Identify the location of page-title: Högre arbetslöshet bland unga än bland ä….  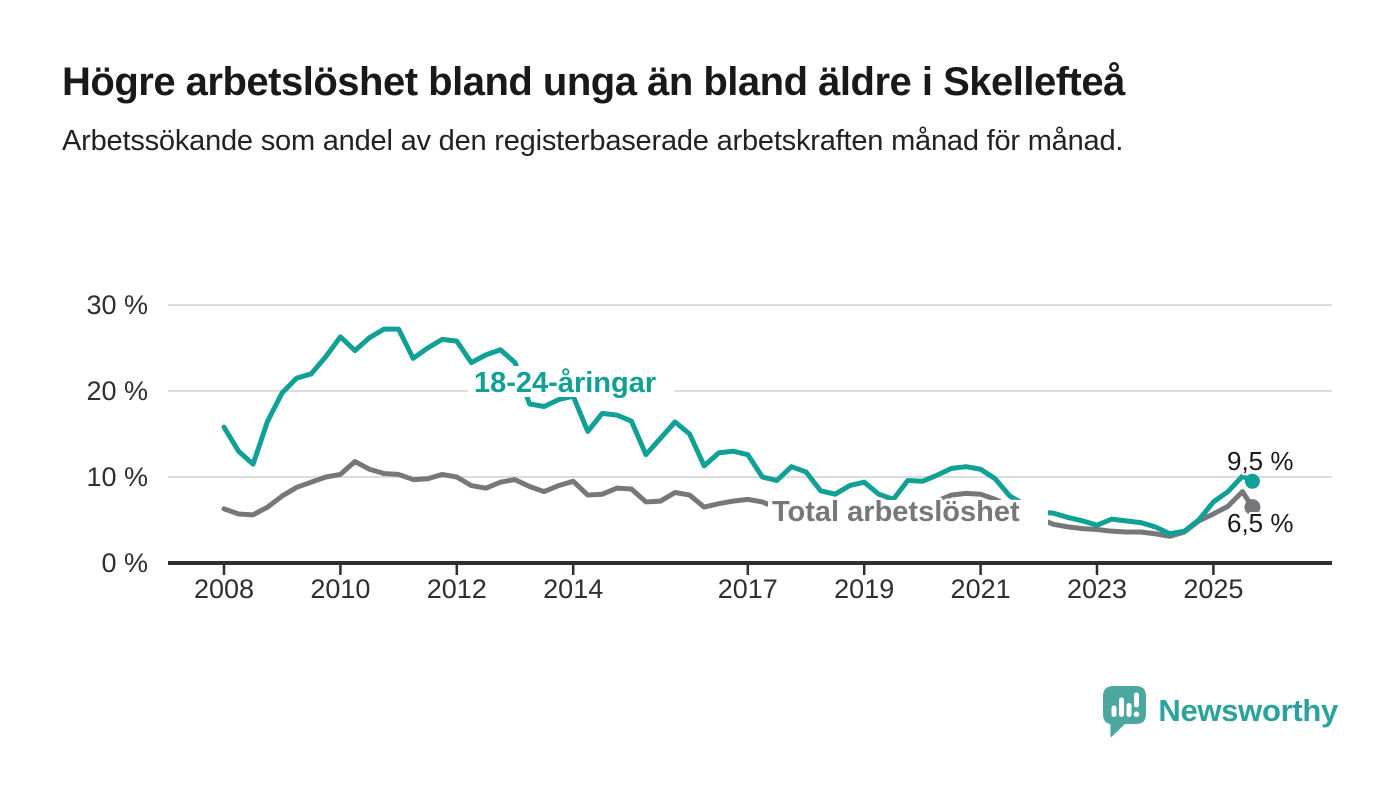
(593, 82).